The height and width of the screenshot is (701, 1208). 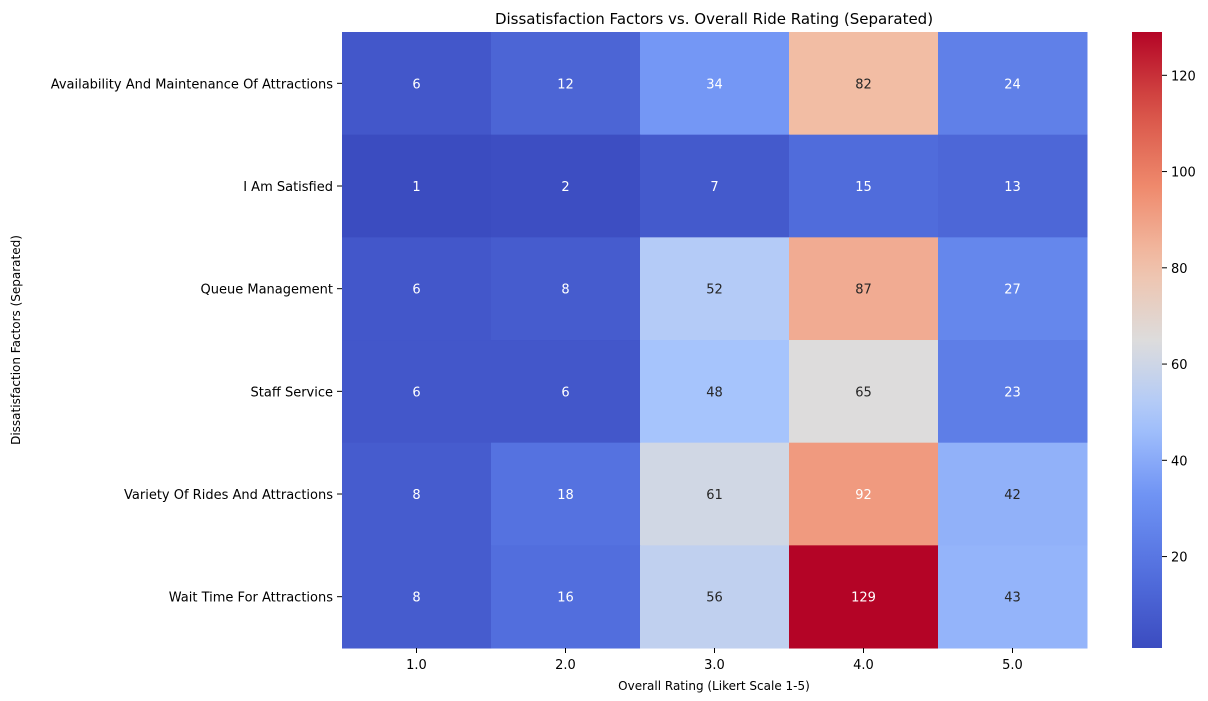 What do you see at coordinates (288, 187) in the screenshot?
I see `y-tick-label: I Am Satisfied` at bounding box center [288, 187].